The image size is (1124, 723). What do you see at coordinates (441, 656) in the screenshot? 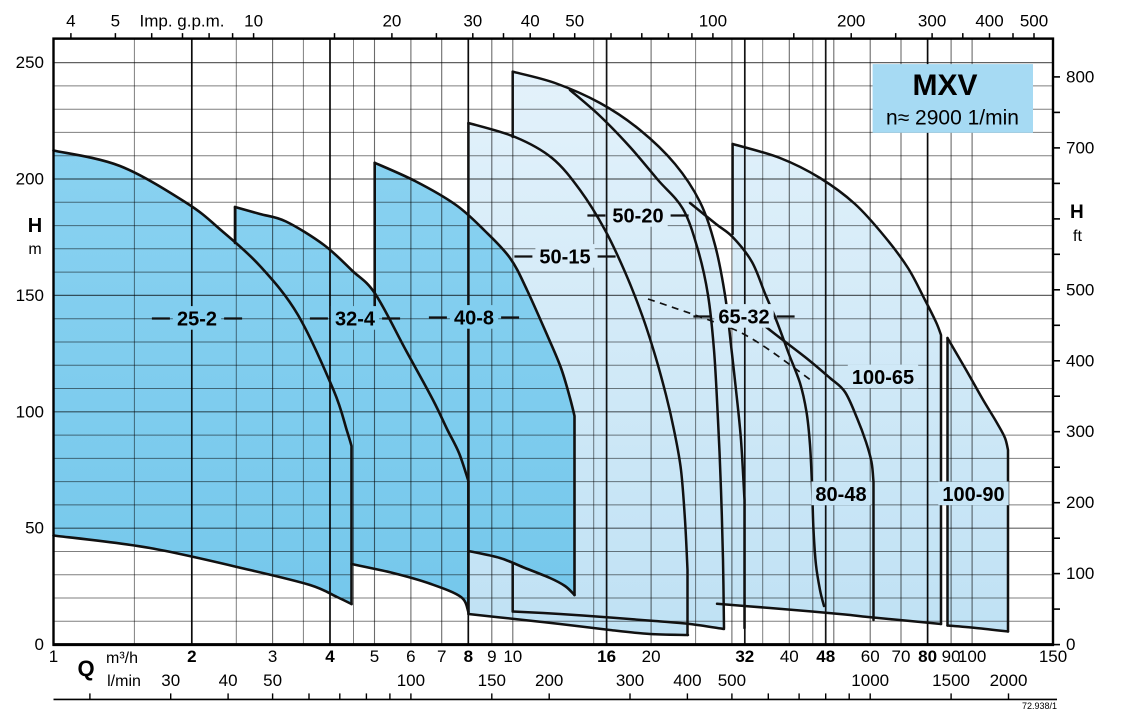
I see `svg-text: 7` at bounding box center [441, 656].